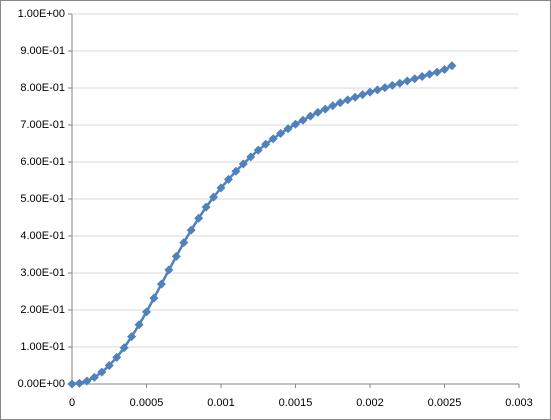 The width and height of the screenshot is (551, 420). Describe the element at coordinates (445, 403) in the screenshot. I see `x-tick-label: 0.0025` at that location.